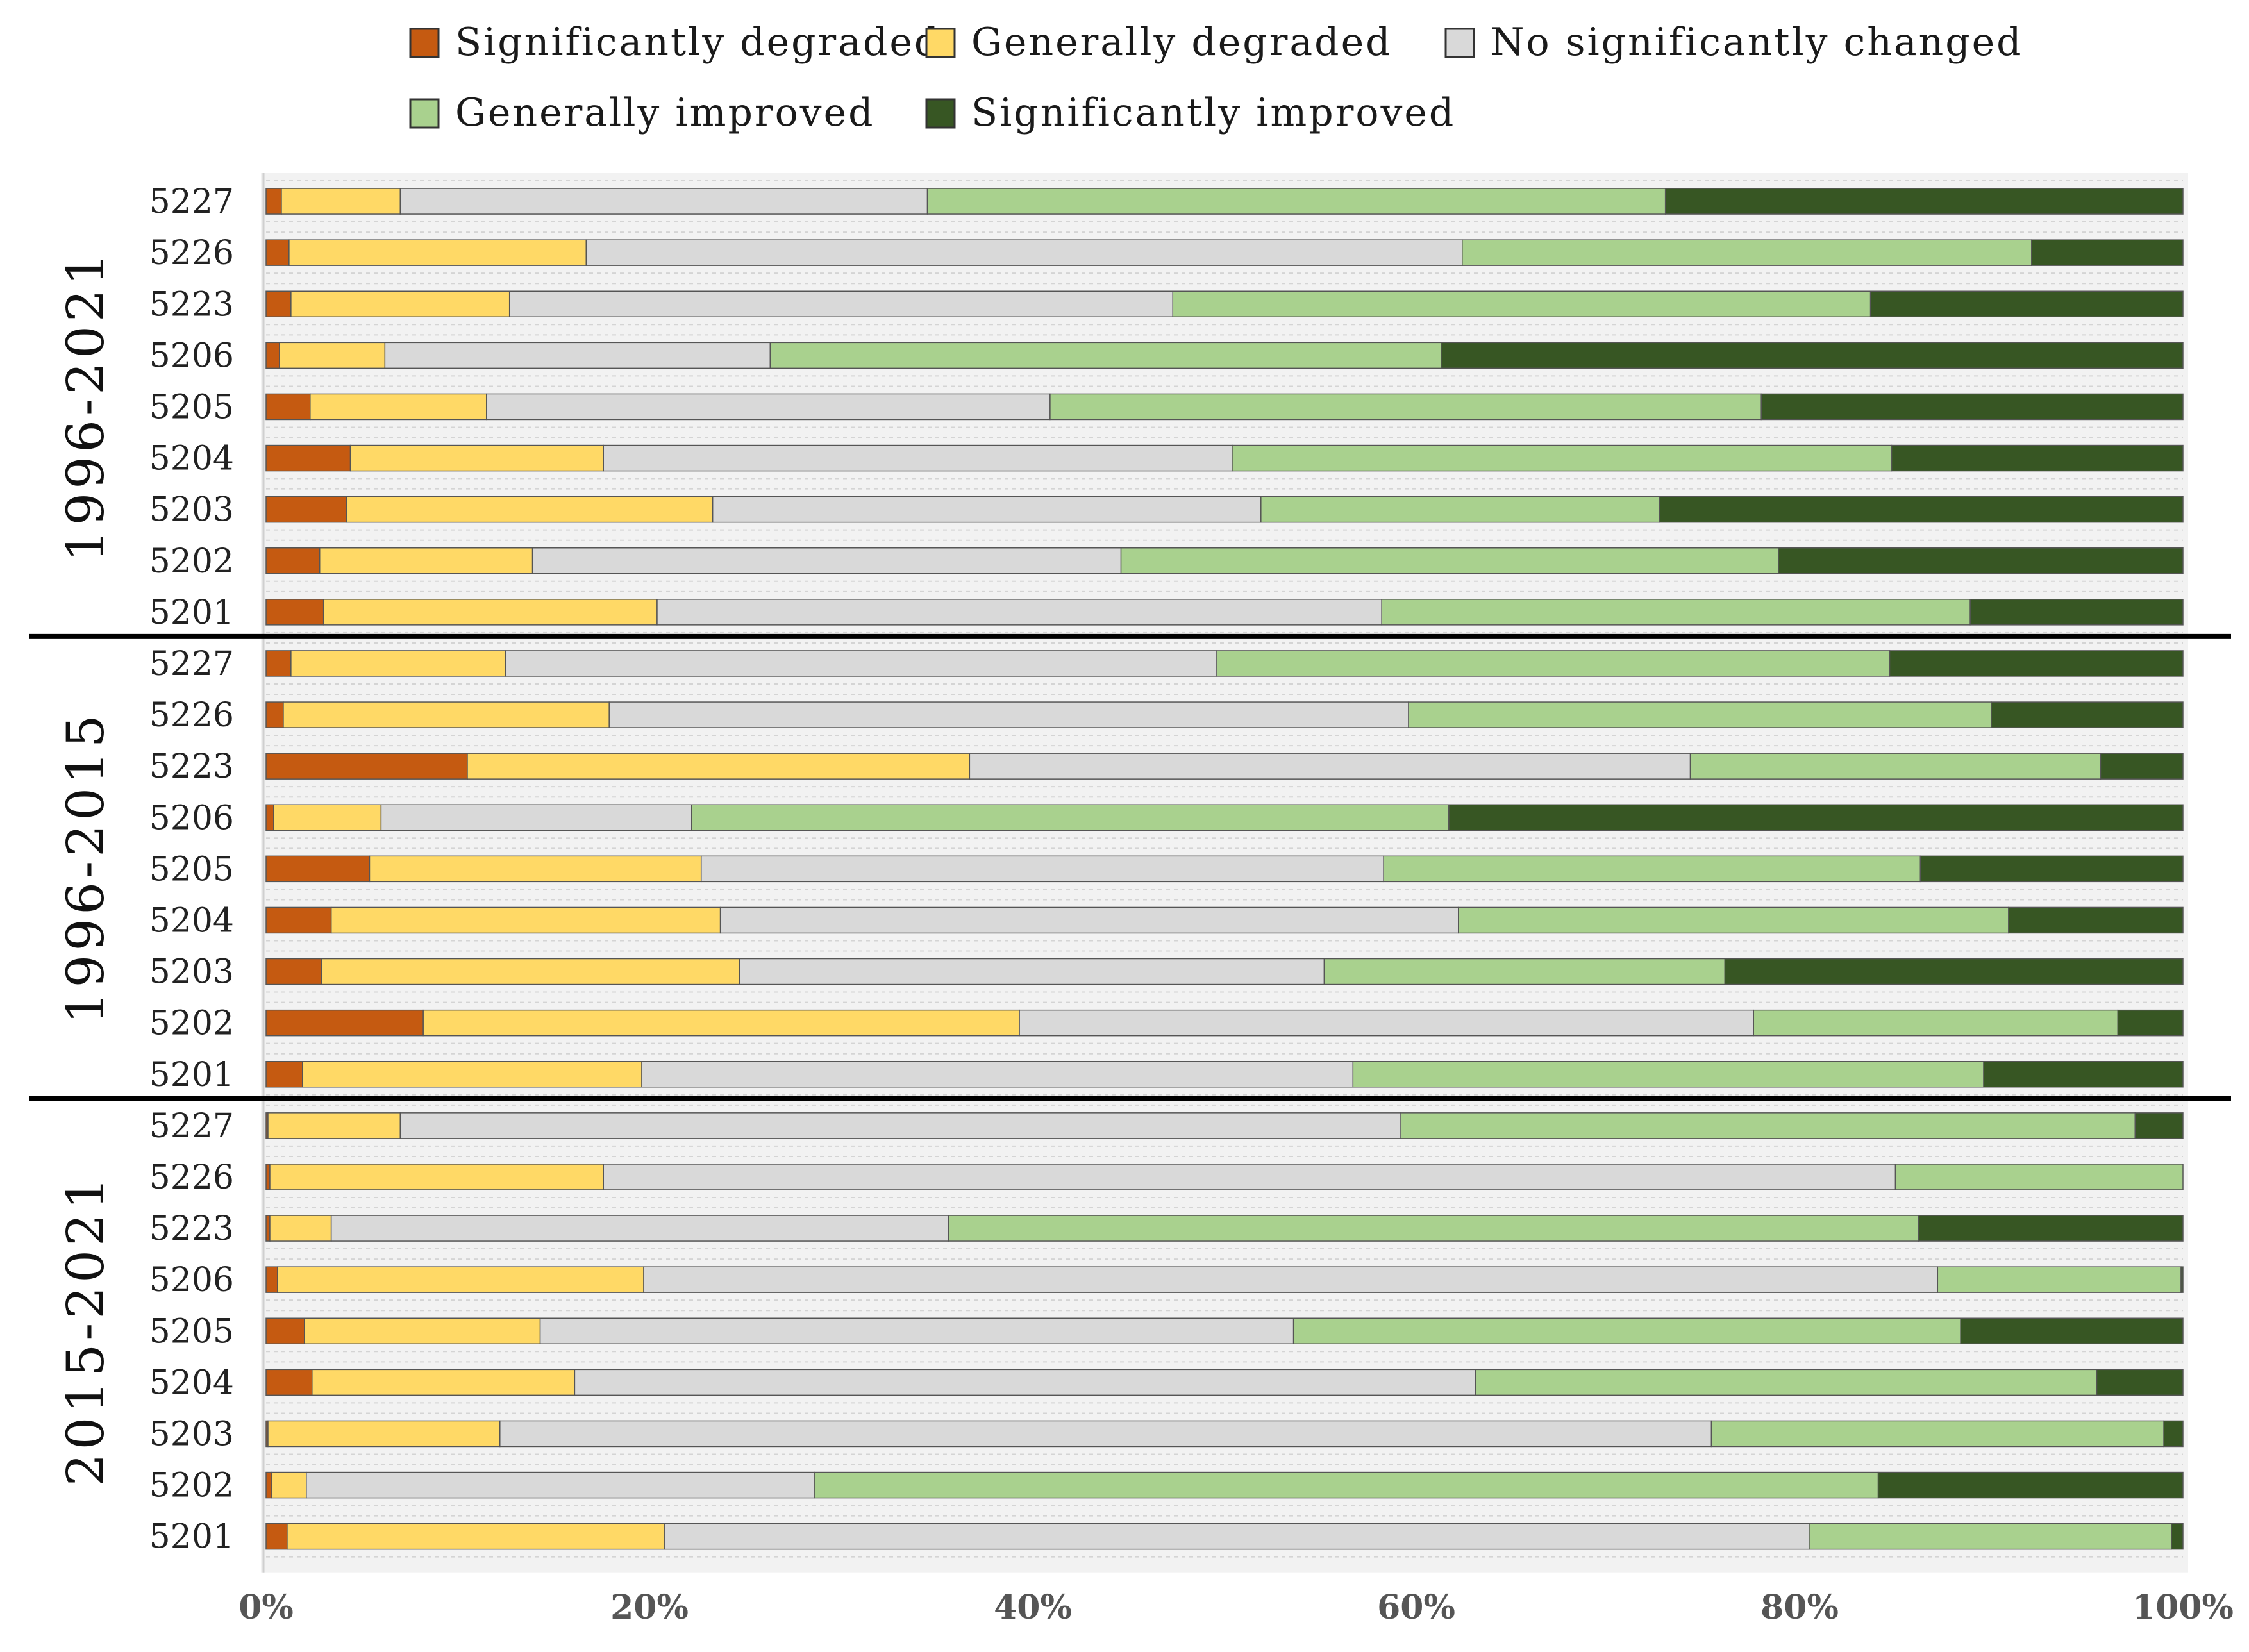 This screenshot has width=2249, height=1652. Describe the element at coordinates (940, 113) in the screenshot. I see `legend-swatch-significantly-improved` at that location.